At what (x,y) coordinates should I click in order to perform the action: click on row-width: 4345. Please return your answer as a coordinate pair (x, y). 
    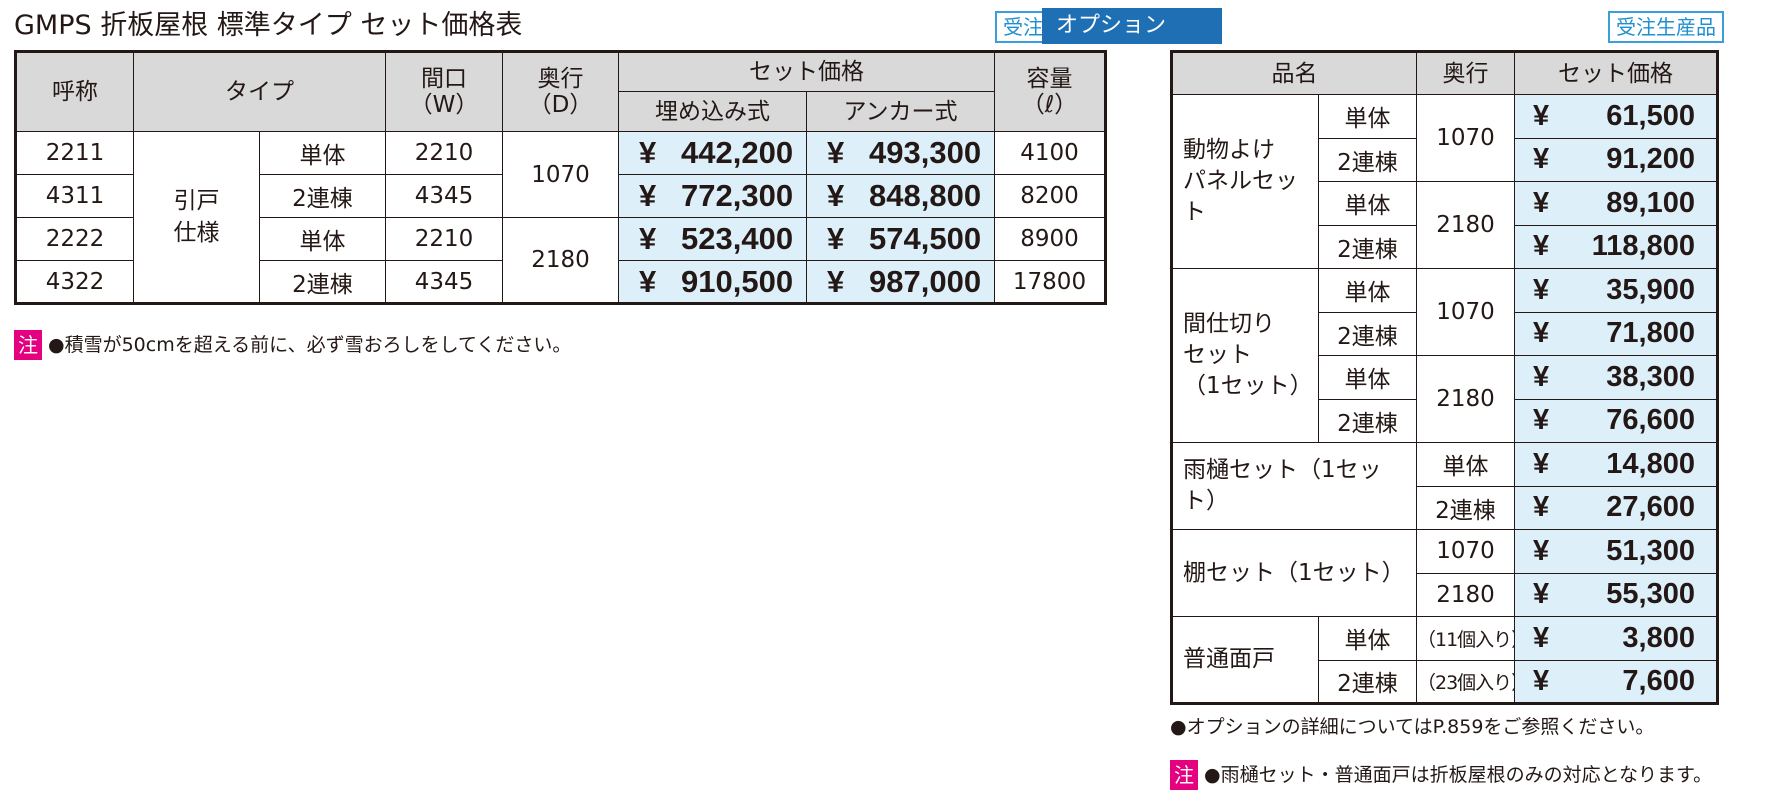
    Looking at the image, I should click on (444, 282).